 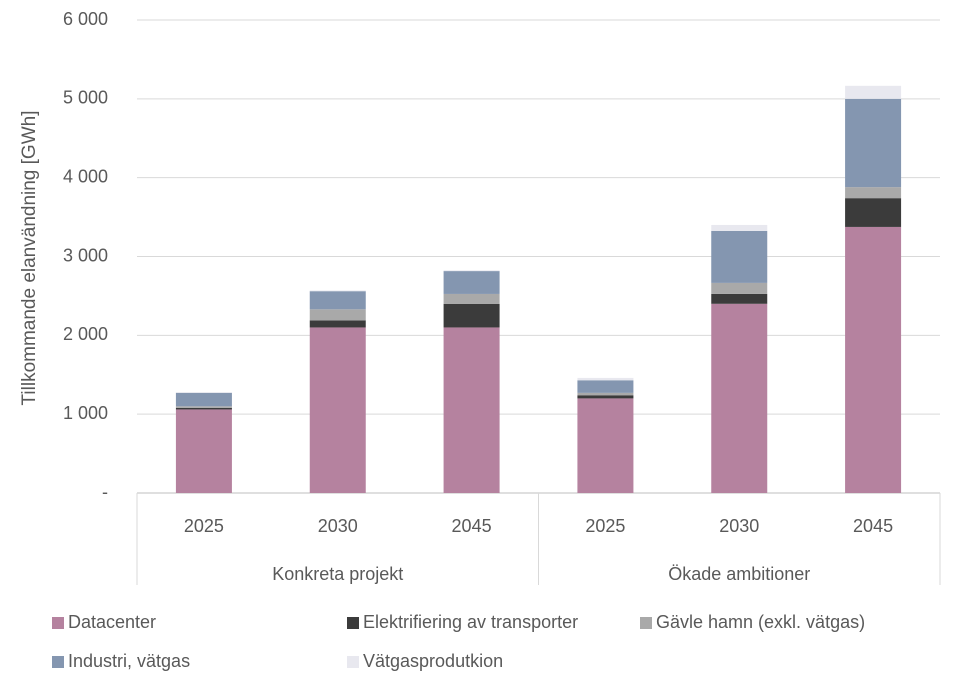 What do you see at coordinates (112, 622) in the screenshot?
I see `legend-label: Datacenter` at bounding box center [112, 622].